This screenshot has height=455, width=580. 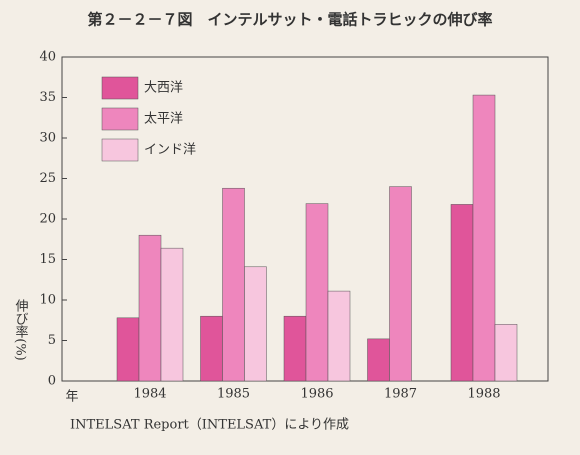 I want to click on chart-title: 第２－２－７図 インテルサット・電話トラヒックの伸び率, so click(x=289, y=20).